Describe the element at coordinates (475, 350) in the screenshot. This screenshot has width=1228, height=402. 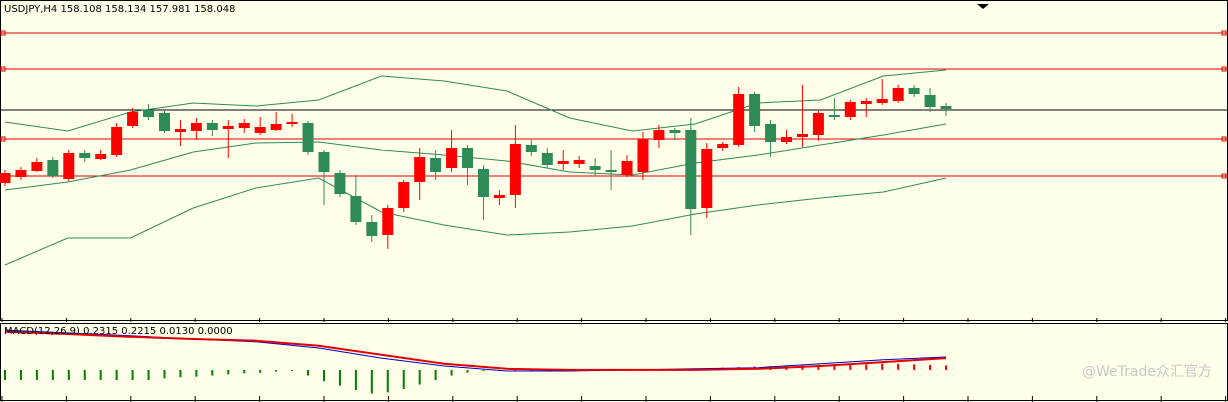
I see `macd-line` at that location.